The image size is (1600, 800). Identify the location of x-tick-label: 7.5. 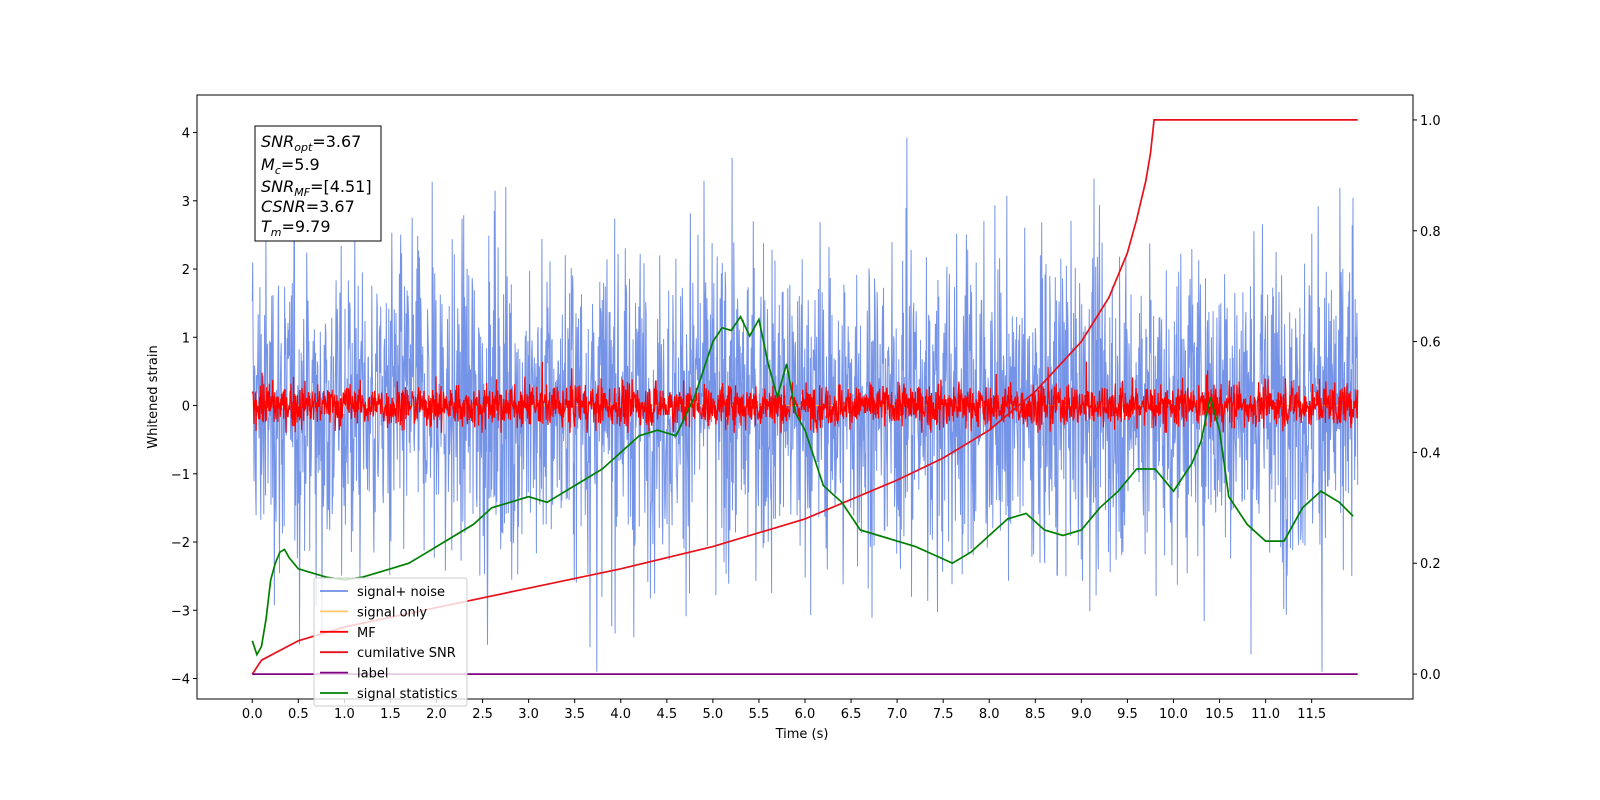
(943, 714).